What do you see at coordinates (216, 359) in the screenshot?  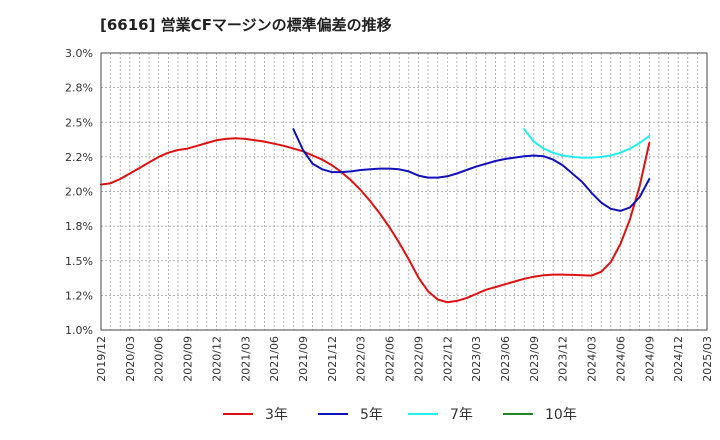 I see `x-tick-label: 2020/12` at bounding box center [216, 359].